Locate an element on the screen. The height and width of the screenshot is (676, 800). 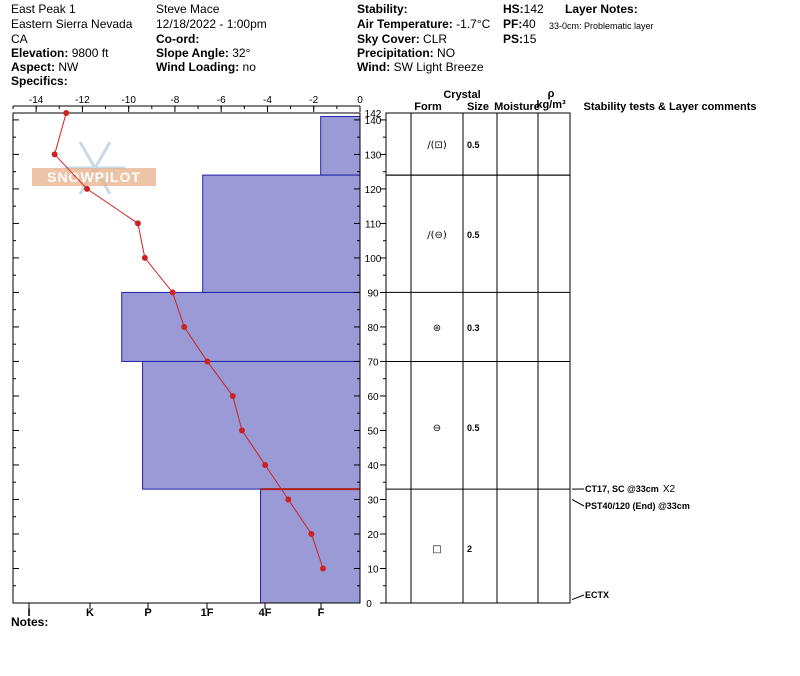
wind-loading-row: Wind Loading: no is located at coordinates (206, 67).